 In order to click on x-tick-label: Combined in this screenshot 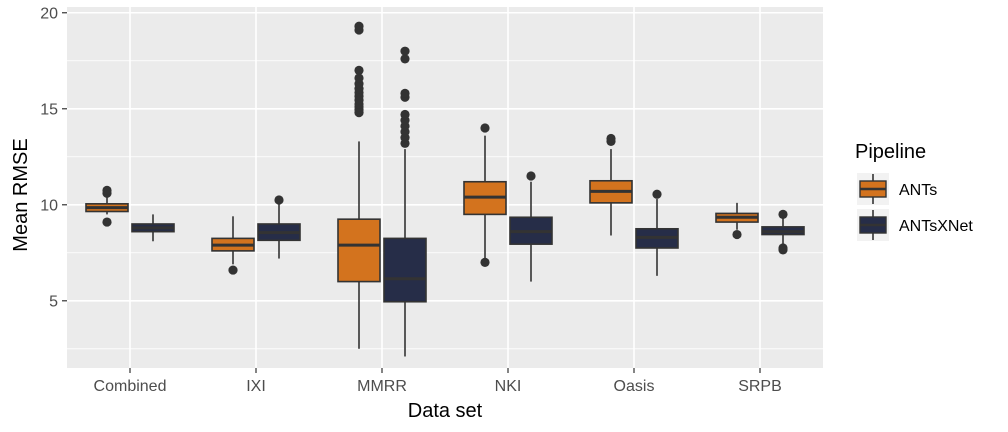, I will do `click(130, 386)`.